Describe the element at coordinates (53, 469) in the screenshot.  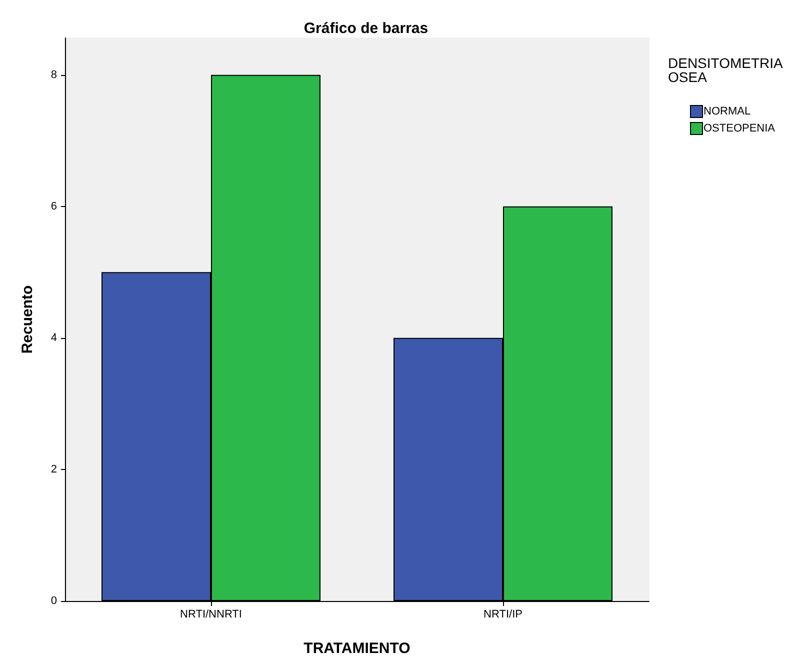
I see `y-tick-label: 2` at that location.